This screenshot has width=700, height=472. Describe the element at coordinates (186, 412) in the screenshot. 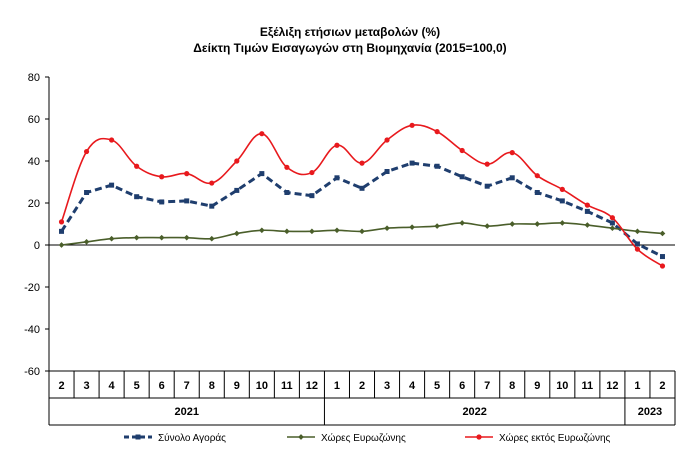

I see `year-label: 2021` at that location.